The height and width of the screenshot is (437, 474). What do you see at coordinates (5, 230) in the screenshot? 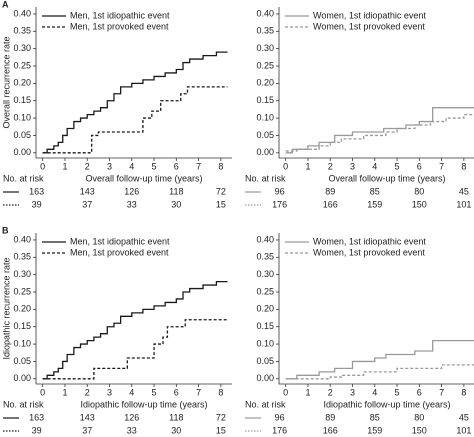
I see `panel-label: B` at bounding box center [5, 230].